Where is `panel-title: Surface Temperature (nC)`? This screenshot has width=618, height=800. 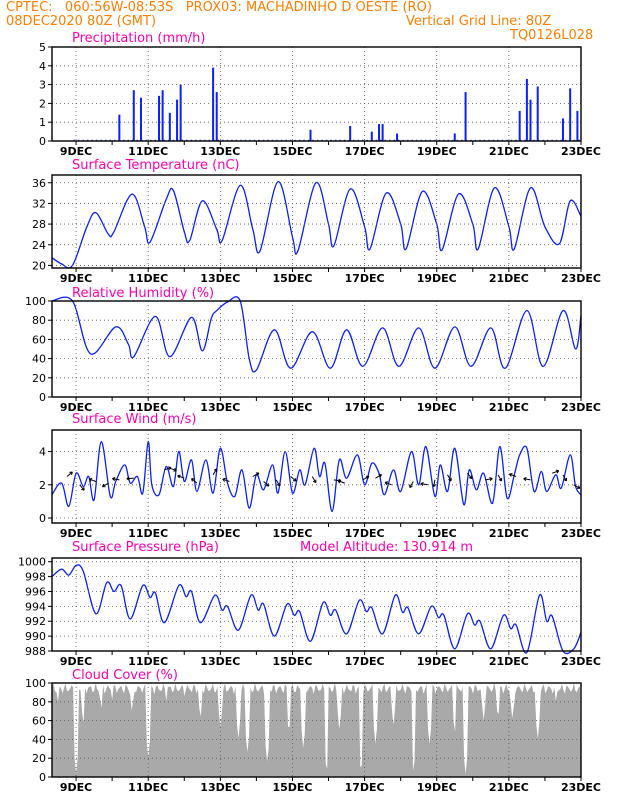 panel-title: Surface Temperature (nC) is located at coordinates (156, 165).